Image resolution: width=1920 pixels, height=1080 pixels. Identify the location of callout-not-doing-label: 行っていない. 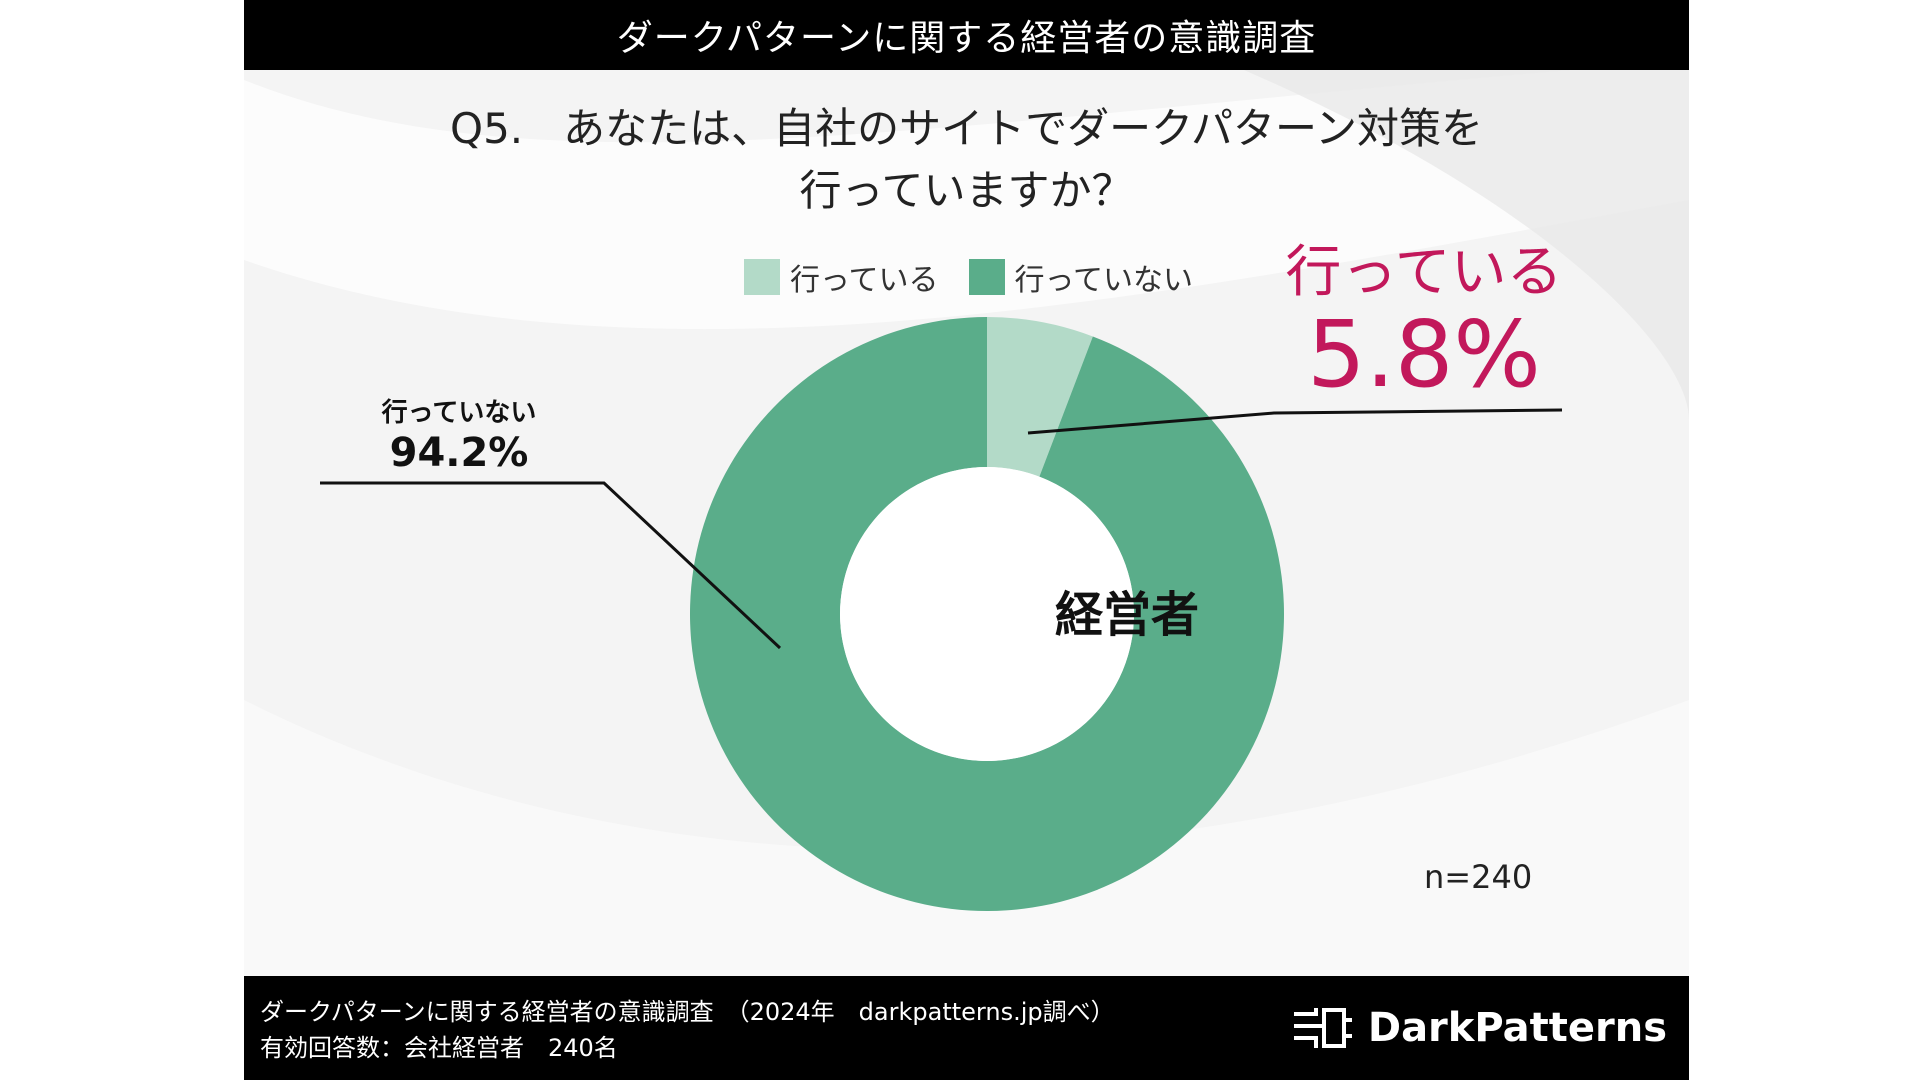
(459, 413).